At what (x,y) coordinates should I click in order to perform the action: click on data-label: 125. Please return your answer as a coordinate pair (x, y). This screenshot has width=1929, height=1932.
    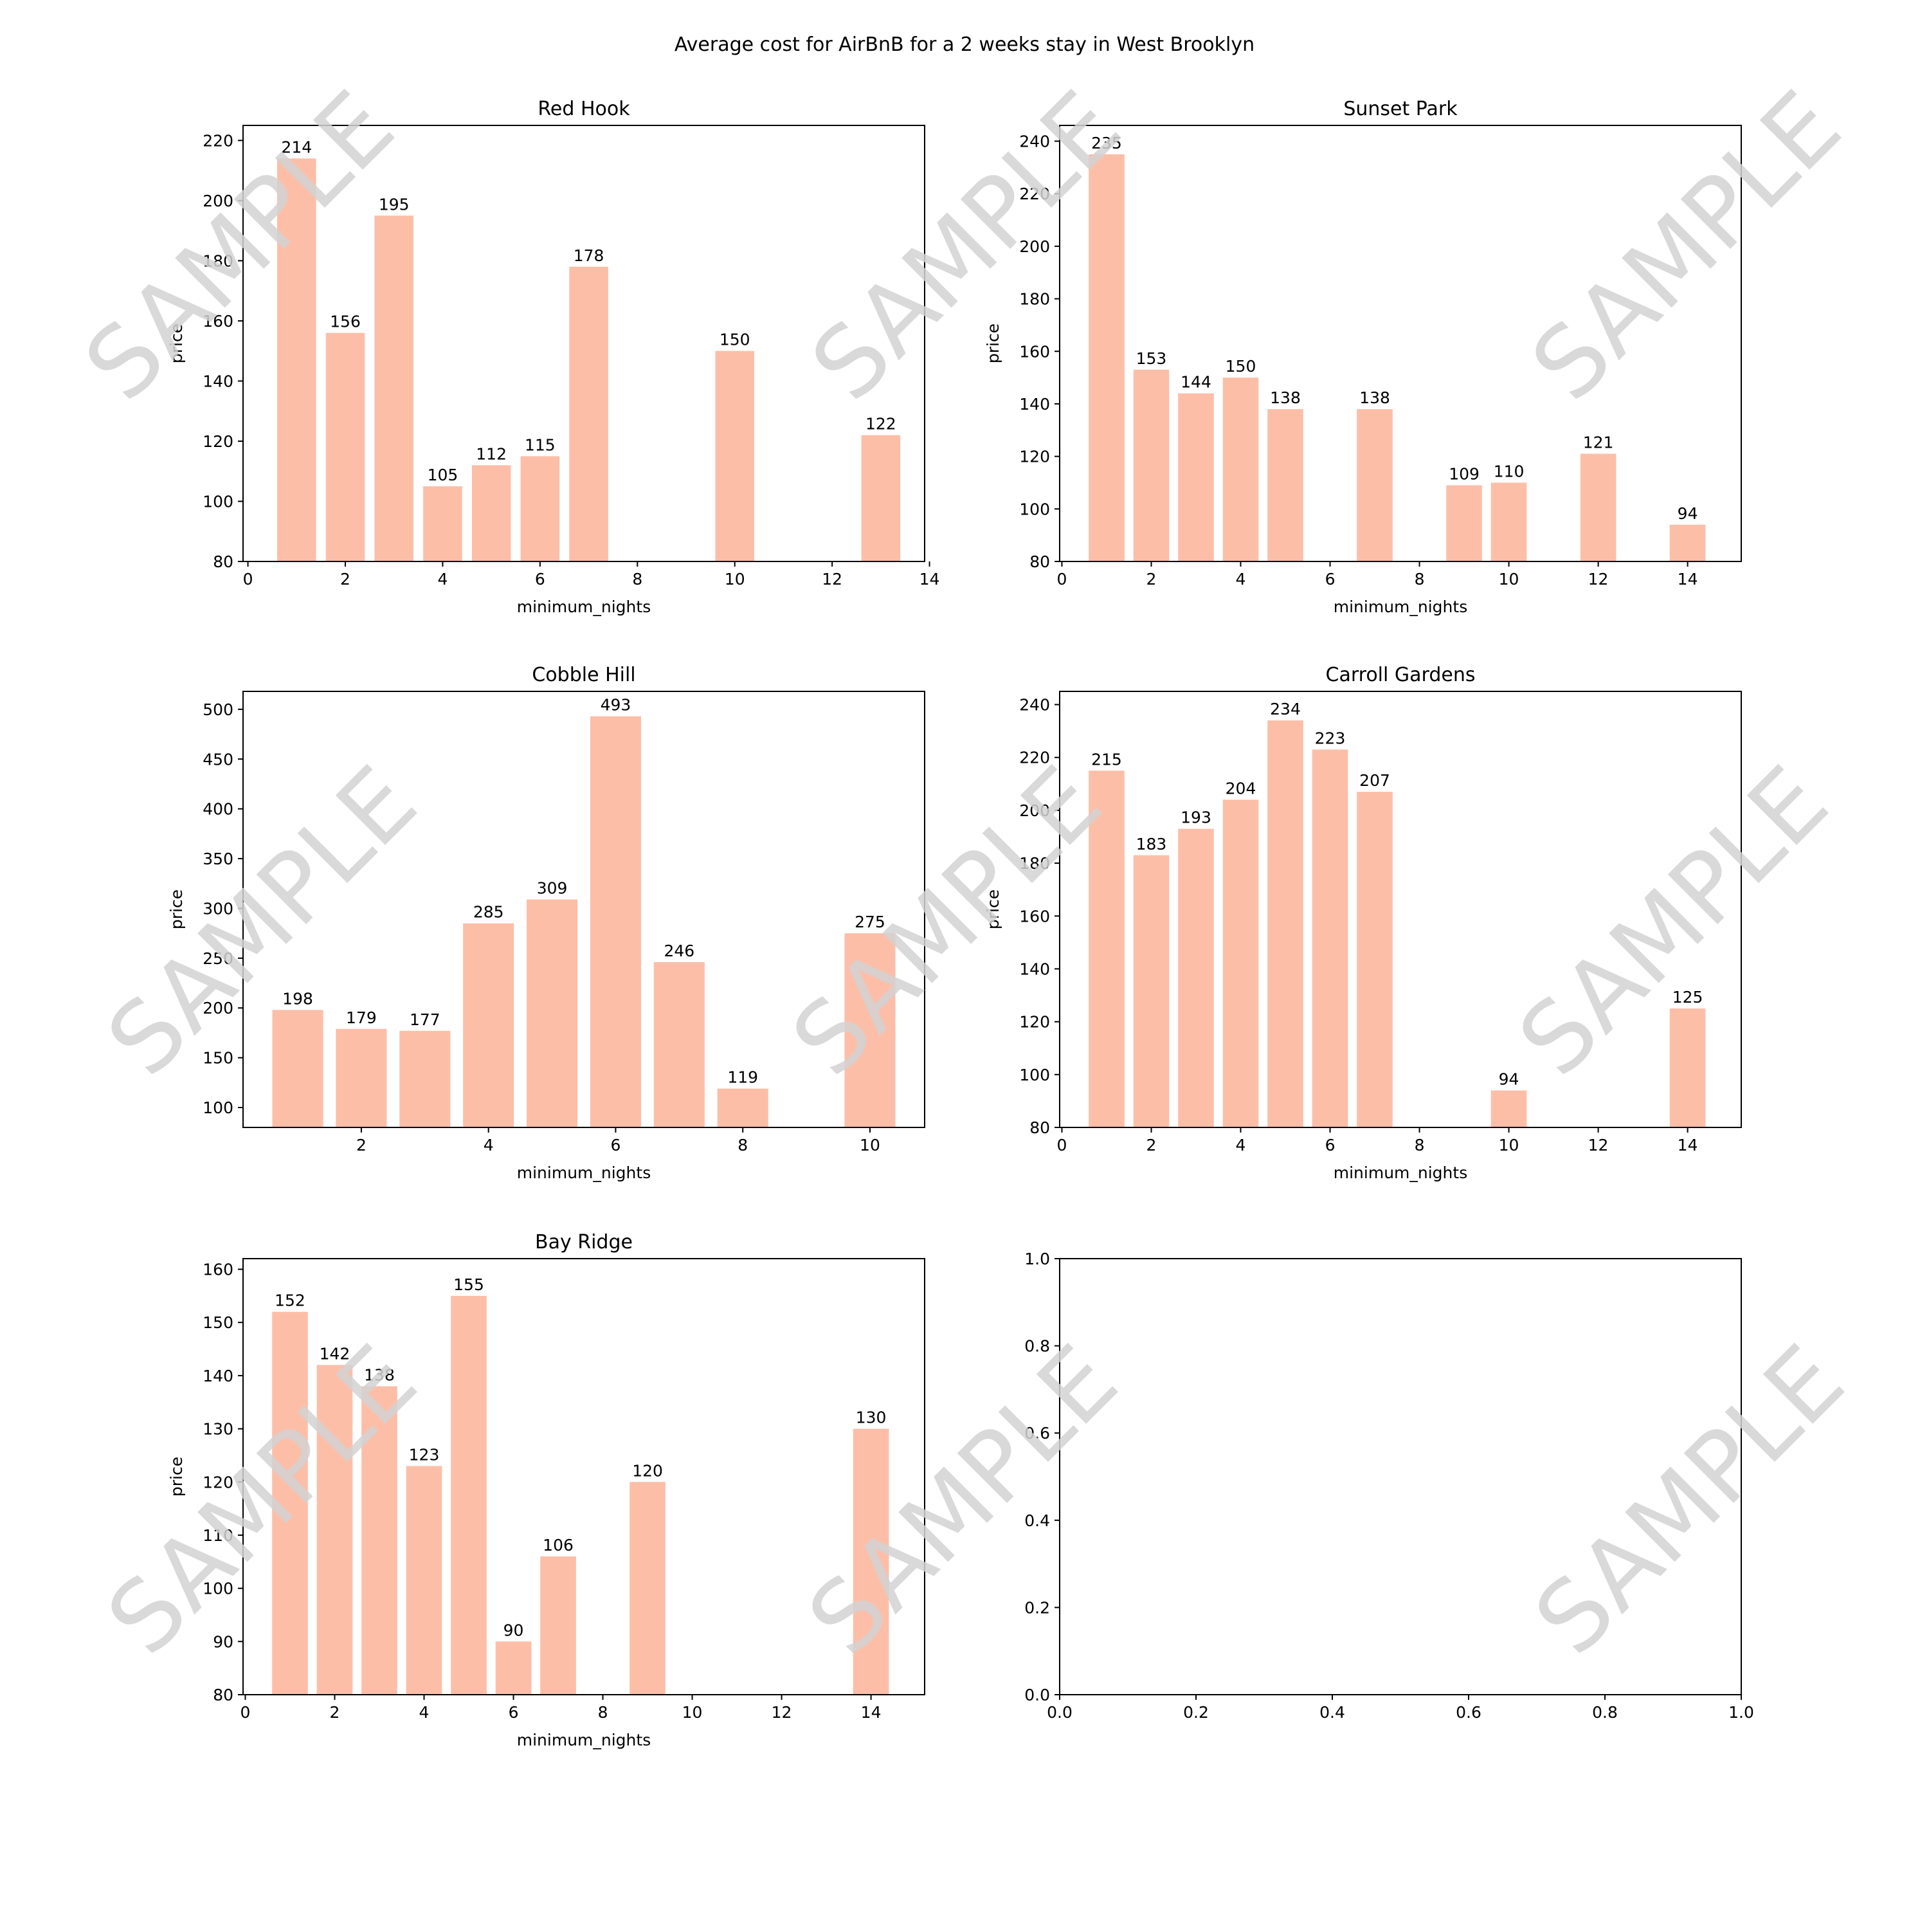
    Looking at the image, I should click on (1687, 998).